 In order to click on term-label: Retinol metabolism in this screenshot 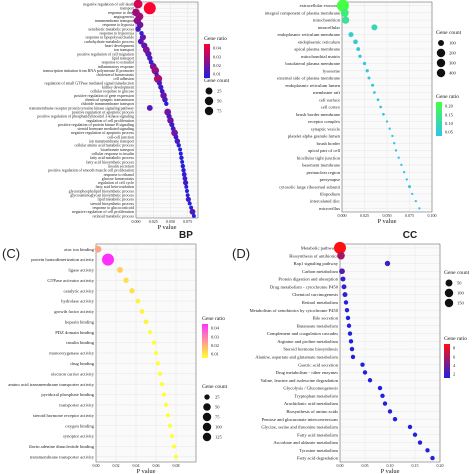, I will do `click(320, 302)`.